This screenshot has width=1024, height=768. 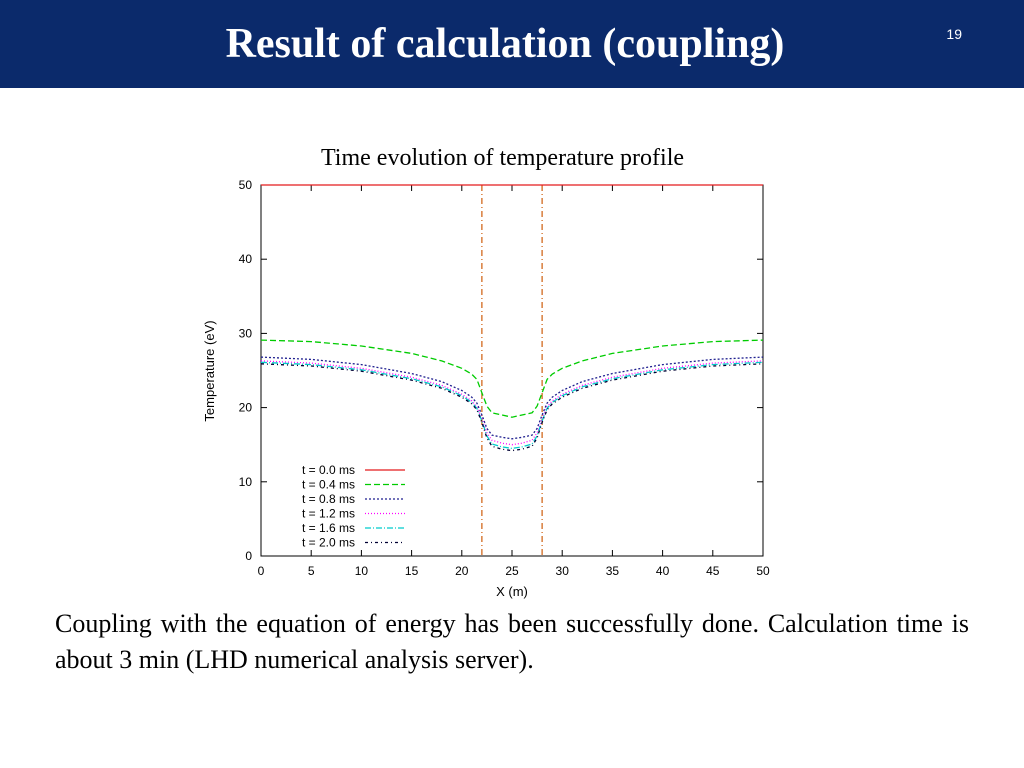 What do you see at coordinates (713, 571) in the screenshot?
I see `x-tick-label: 45` at bounding box center [713, 571].